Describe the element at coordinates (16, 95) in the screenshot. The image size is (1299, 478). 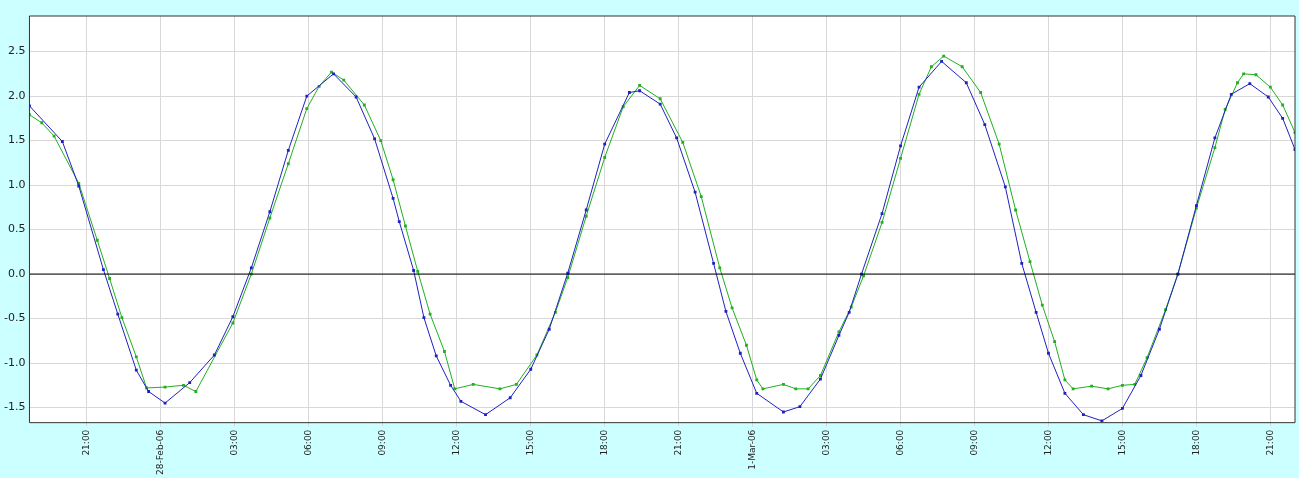
I see `y-tick-label: 2.0` at that location.